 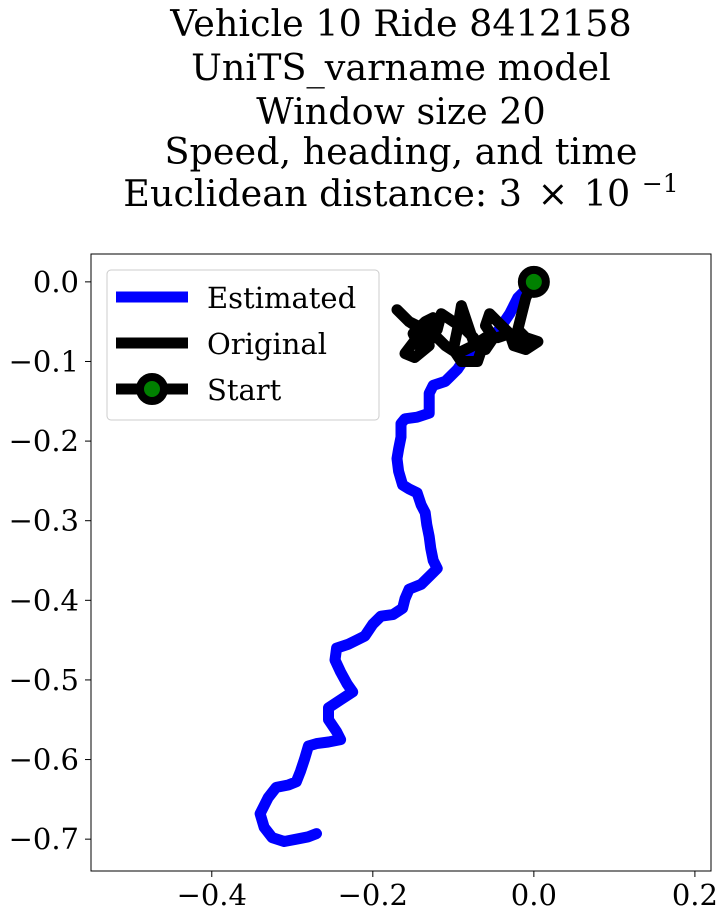 What do you see at coordinates (401, 151) in the screenshot?
I see `title-line-4: Speed, heading, and time` at bounding box center [401, 151].